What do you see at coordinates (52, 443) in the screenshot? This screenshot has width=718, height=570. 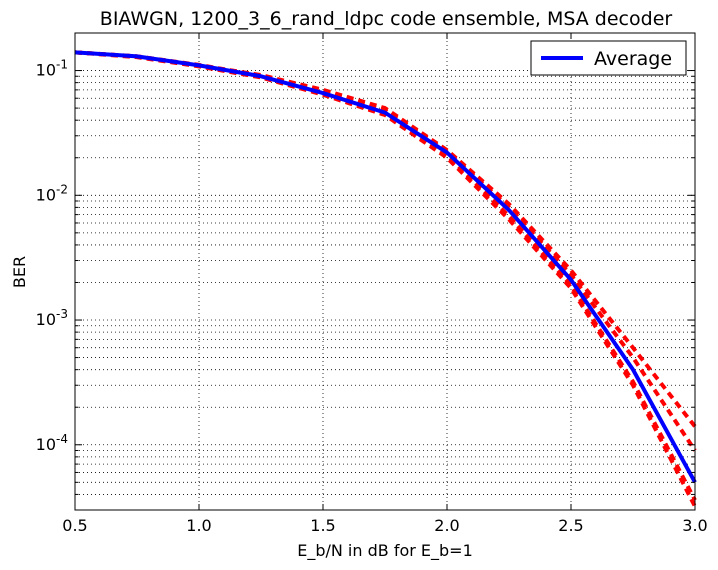 I see `y-tick-label: 10⁻⁴` at bounding box center [52, 443].